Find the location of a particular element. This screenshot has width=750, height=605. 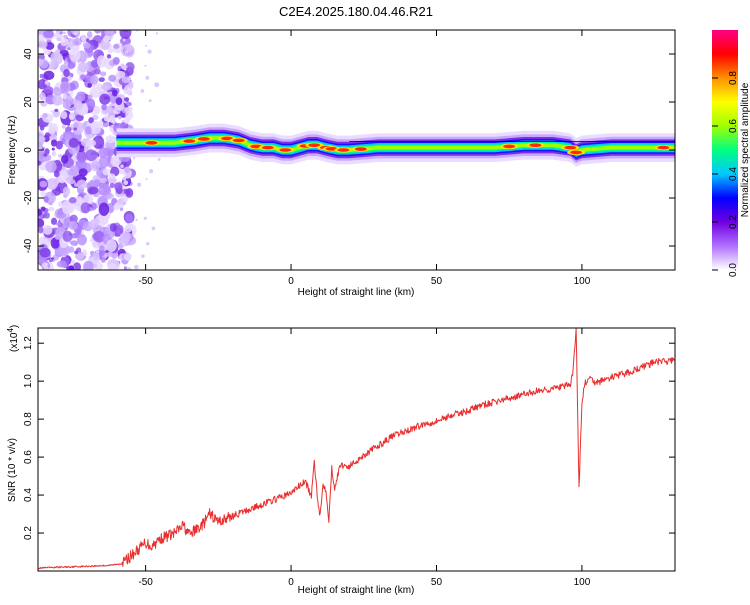

x-tick-label: -50 is located at coordinates (145, 281).